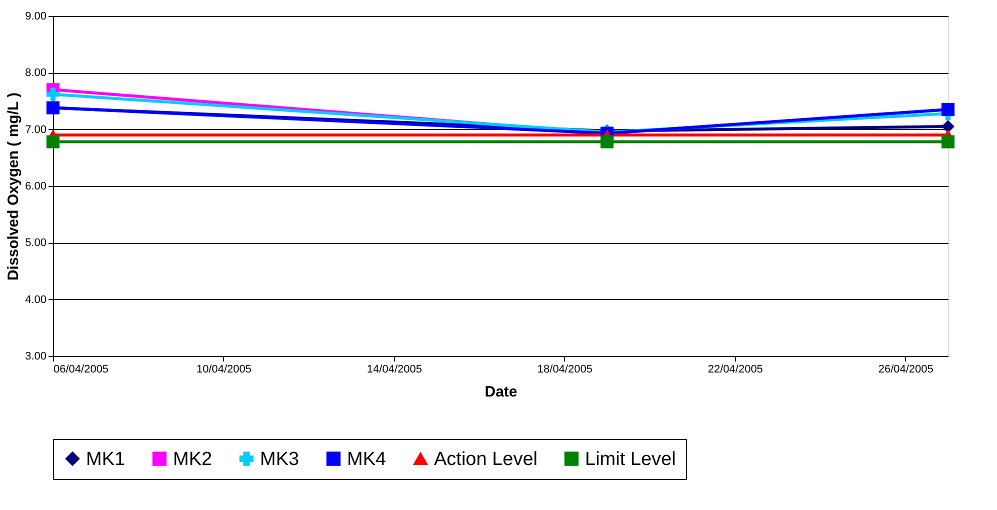 The height and width of the screenshot is (510, 997). Describe the element at coordinates (486, 459) in the screenshot. I see `legend-label: Action Level` at that location.